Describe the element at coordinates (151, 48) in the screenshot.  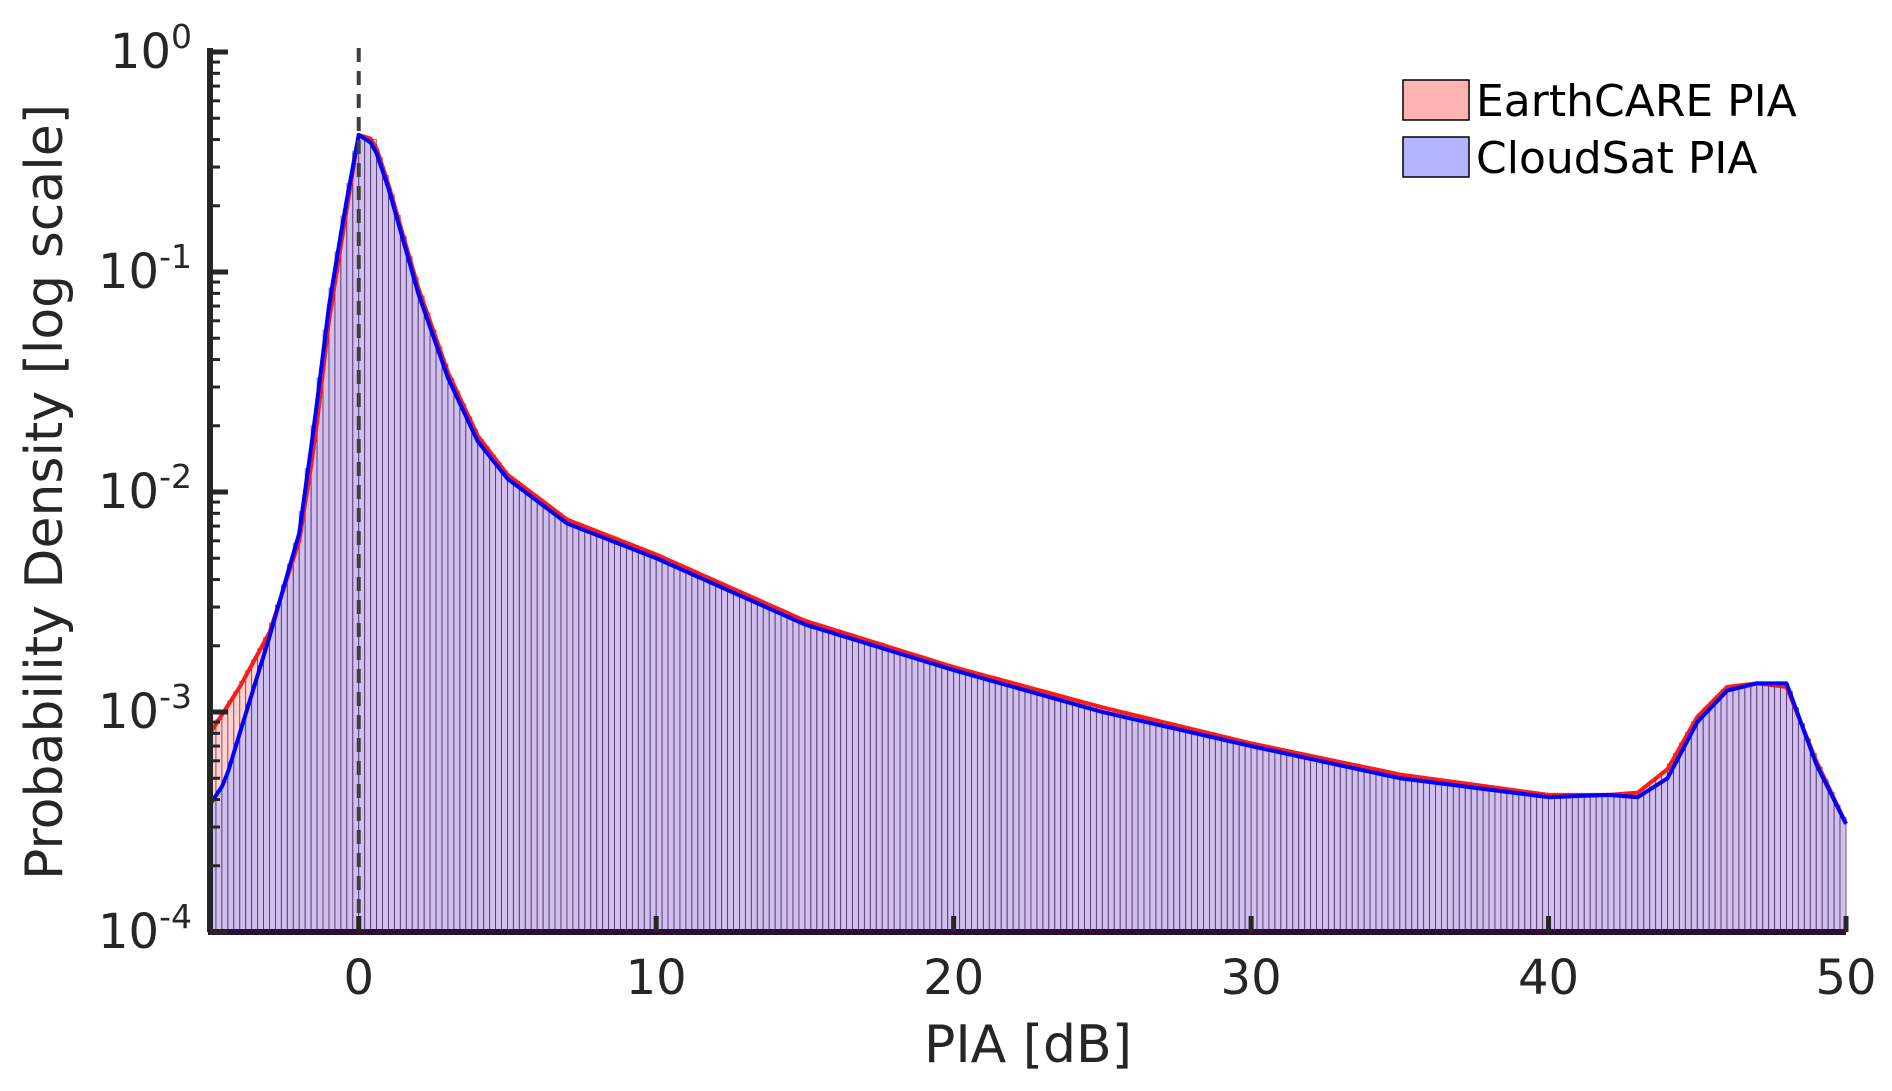
I see `y-tick-label: 10⁰` at that location.